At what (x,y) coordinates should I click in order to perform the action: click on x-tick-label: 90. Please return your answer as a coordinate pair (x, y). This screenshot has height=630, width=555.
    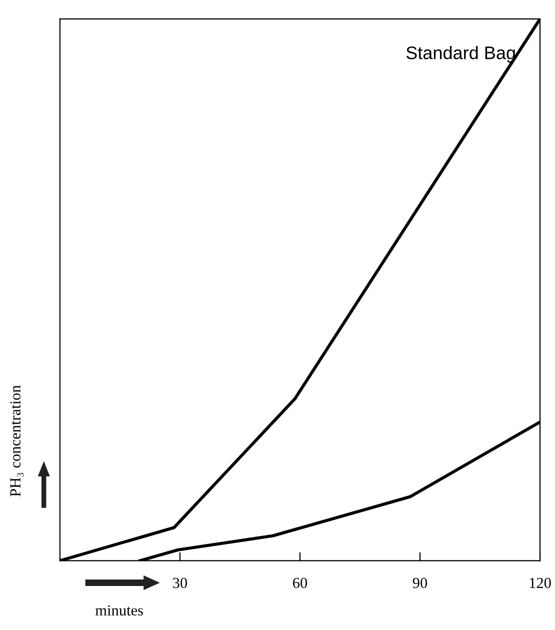
    Looking at the image, I should click on (420, 583).